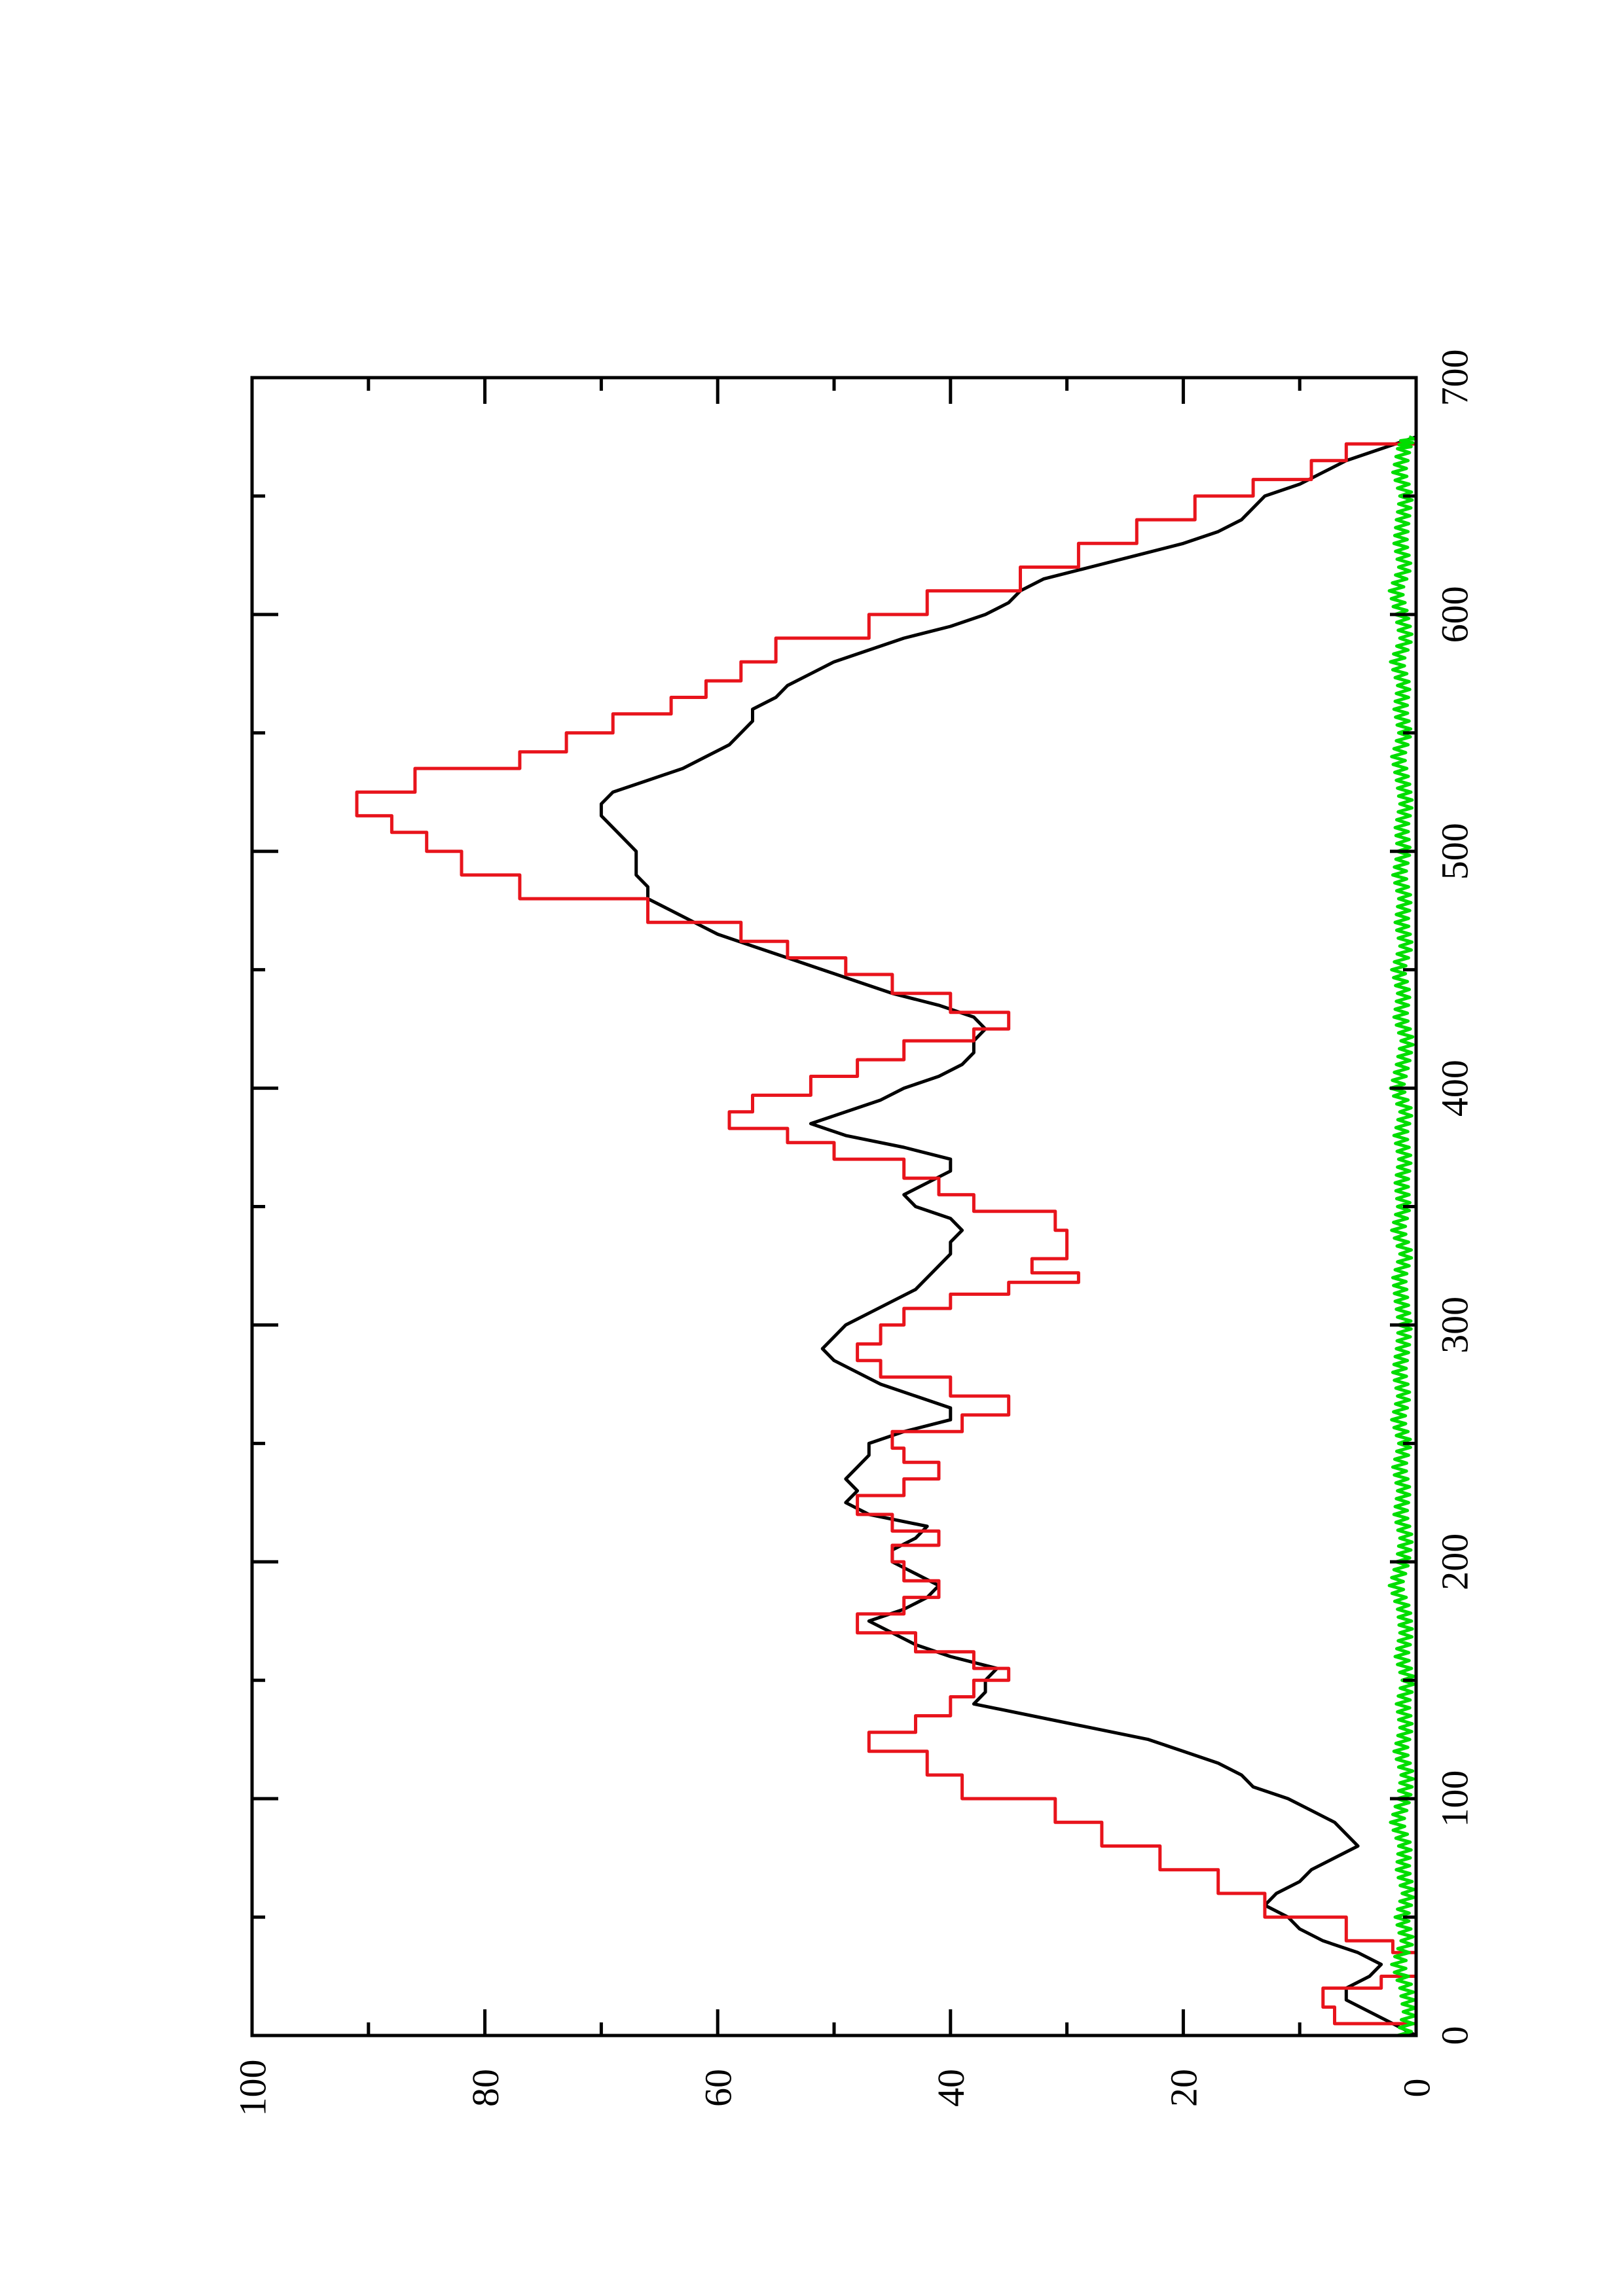 The height and width of the screenshot is (2296, 1623). I want to click on x-tick-label: 400, so click(1454, 1088).